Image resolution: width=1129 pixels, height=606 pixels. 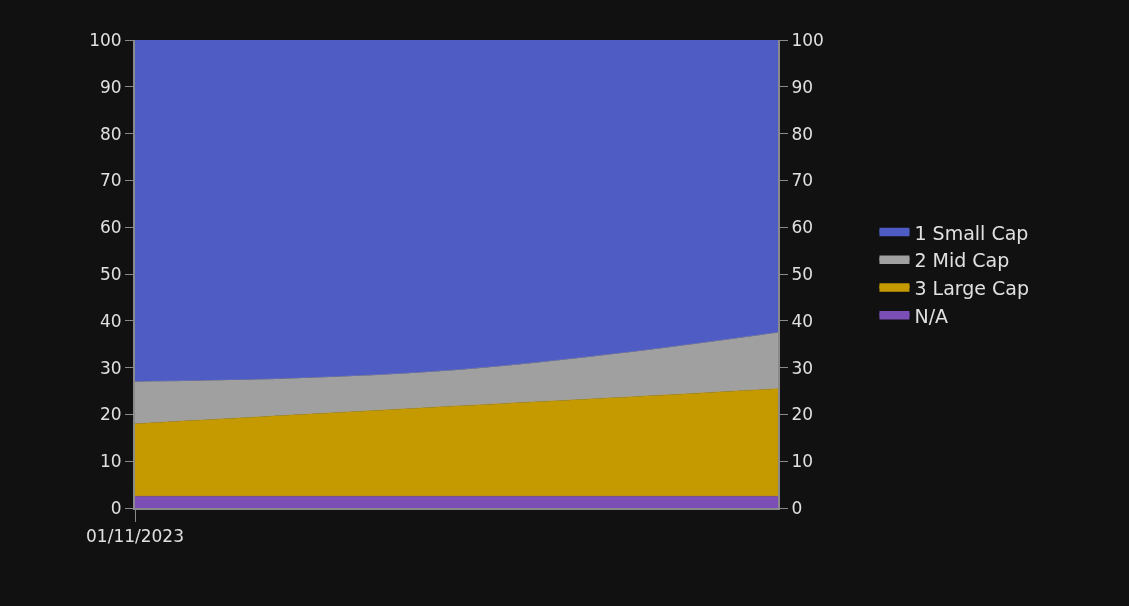 I want to click on legend-label: 1 Small Cap, so click(x=971, y=232).